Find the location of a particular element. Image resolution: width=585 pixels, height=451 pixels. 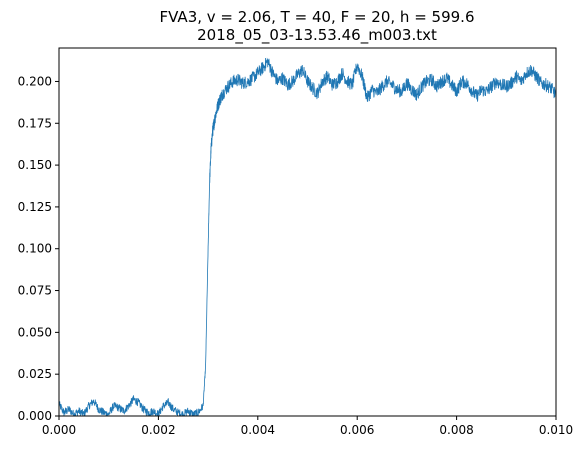

chart-subtitle: 2018_05_03-13.53.46_m003.txt is located at coordinates (317, 35).